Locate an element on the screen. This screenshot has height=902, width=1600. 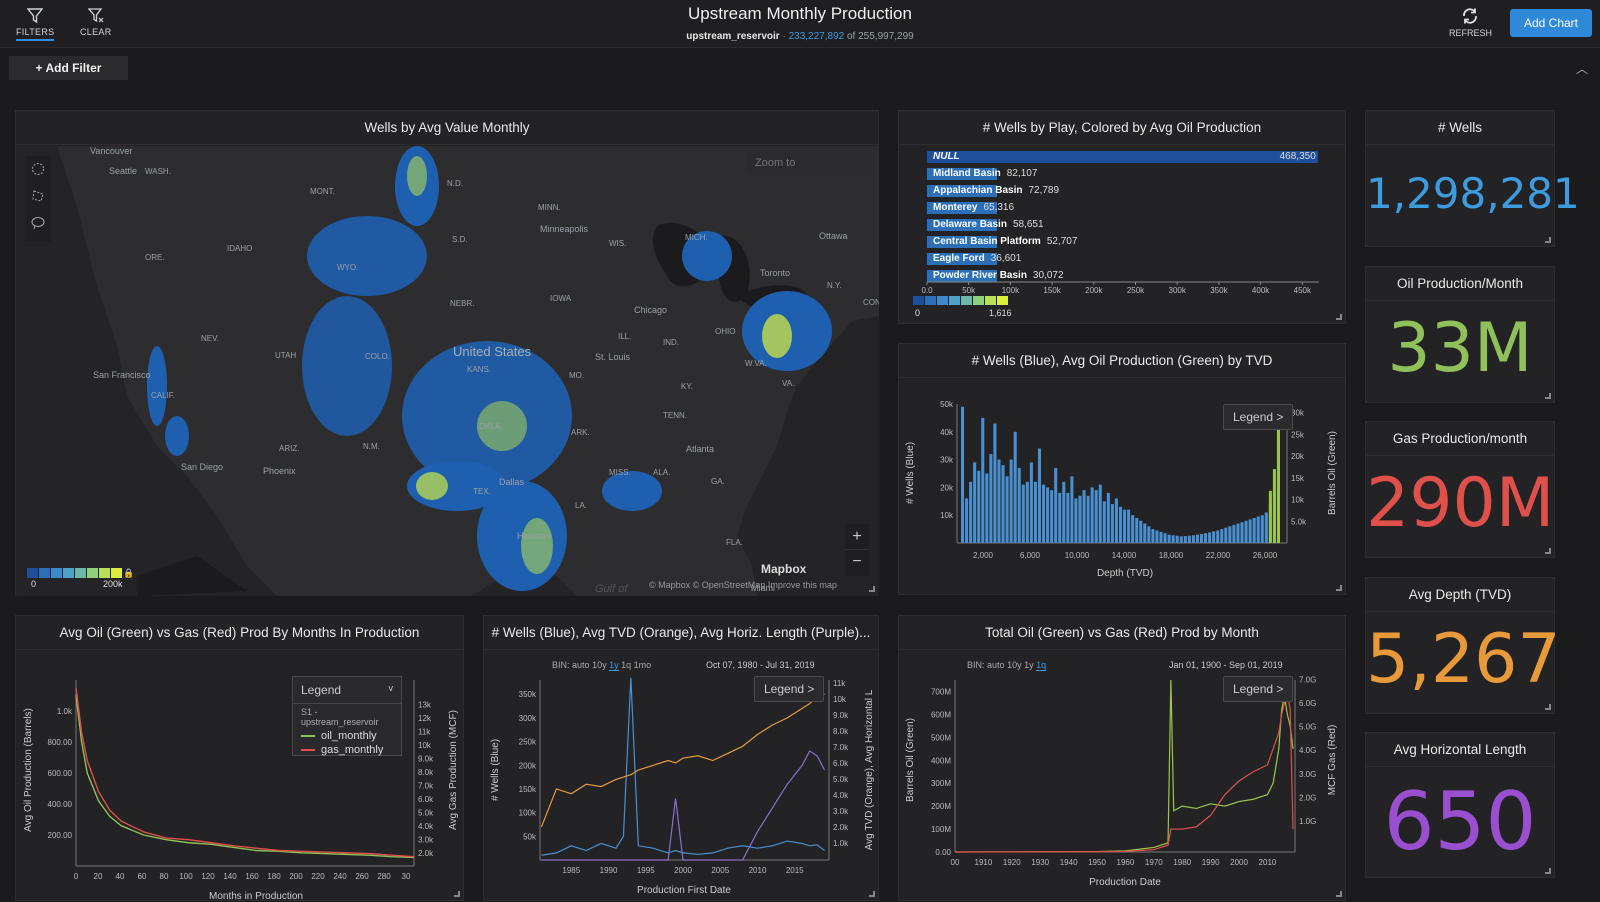
dataset-name: upstream_reservoir is located at coordinates (733, 36).